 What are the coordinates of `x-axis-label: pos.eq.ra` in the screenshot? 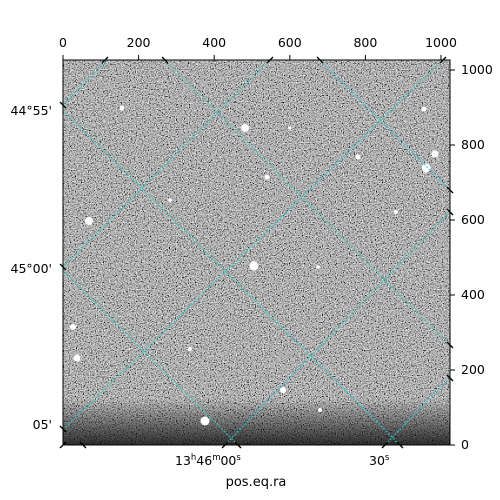 It's located at (256, 482).